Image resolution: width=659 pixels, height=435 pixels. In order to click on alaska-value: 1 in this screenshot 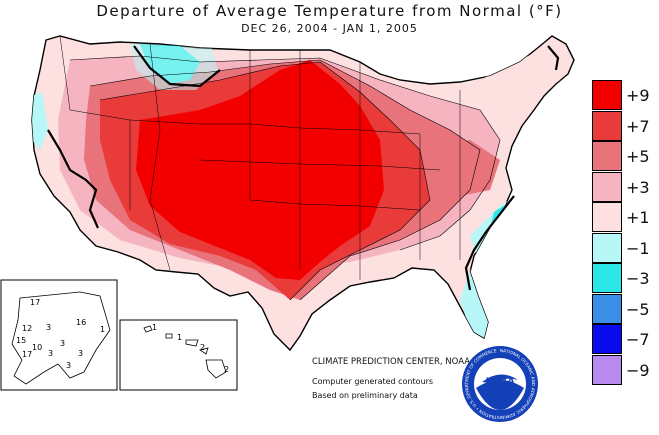, I will do `click(102, 329)`.